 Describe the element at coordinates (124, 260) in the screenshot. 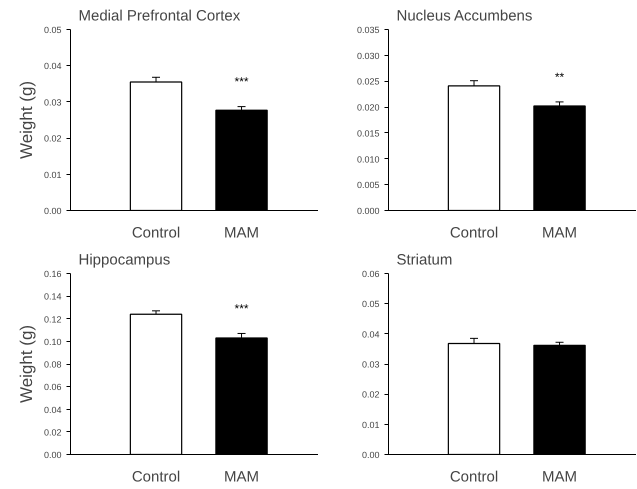

I see `chart-title: Hippocampus` at that location.